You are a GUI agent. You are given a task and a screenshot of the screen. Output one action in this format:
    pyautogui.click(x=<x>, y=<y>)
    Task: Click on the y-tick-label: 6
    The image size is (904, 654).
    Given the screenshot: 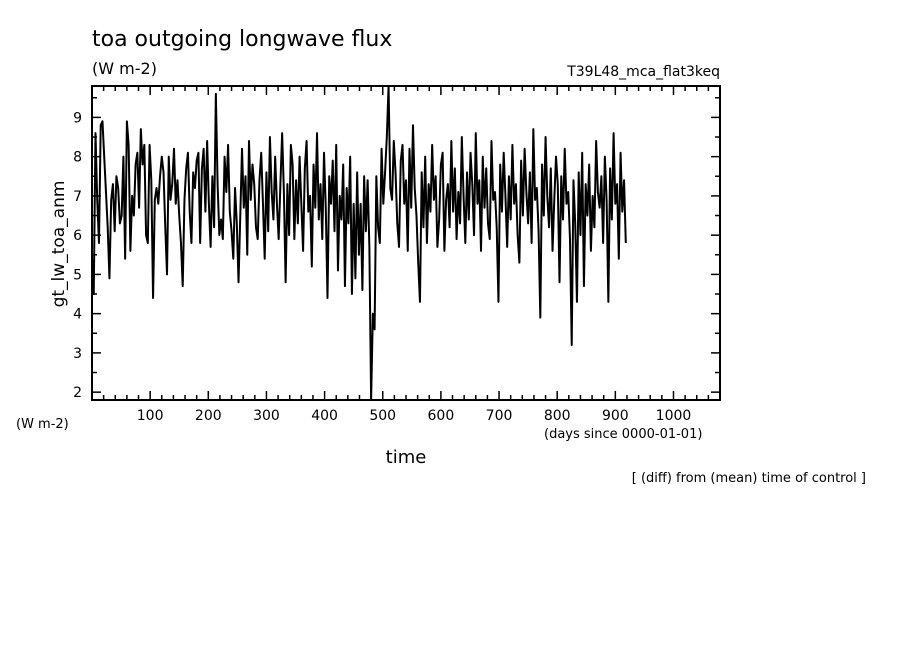 What is the action you would take?
    pyautogui.click(x=77, y=236)
    